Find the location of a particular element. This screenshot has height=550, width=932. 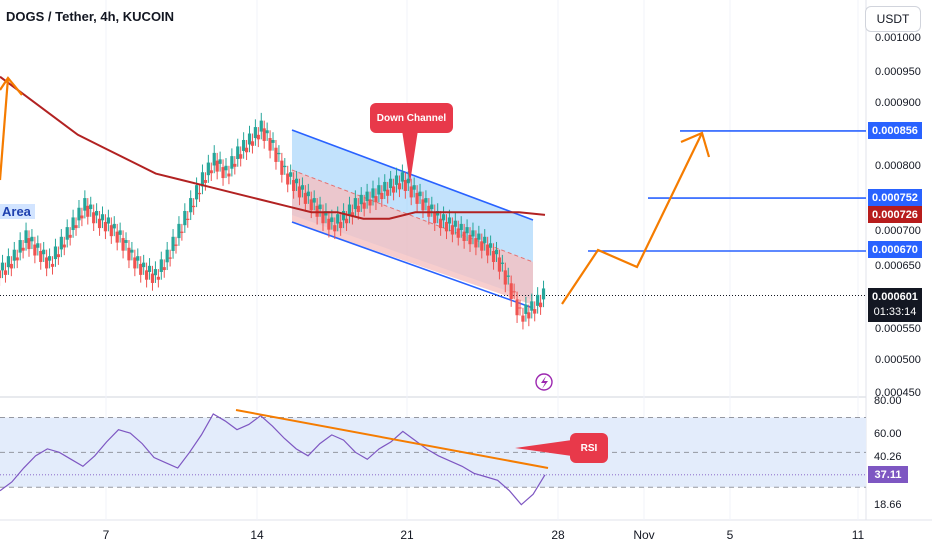

area-label: Area is located at coordinates (17, 211).